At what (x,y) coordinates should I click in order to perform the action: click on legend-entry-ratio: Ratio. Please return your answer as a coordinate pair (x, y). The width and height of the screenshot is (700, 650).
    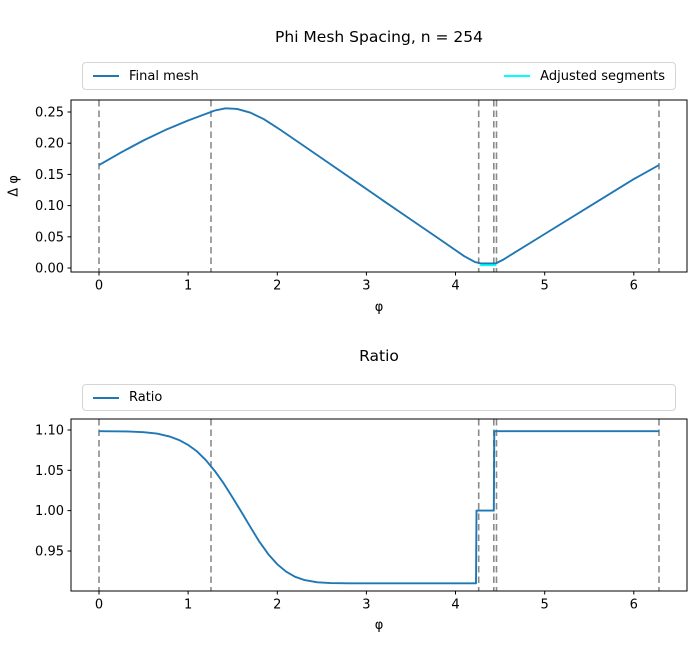
    Looking at the image, I should click on (127, 397).